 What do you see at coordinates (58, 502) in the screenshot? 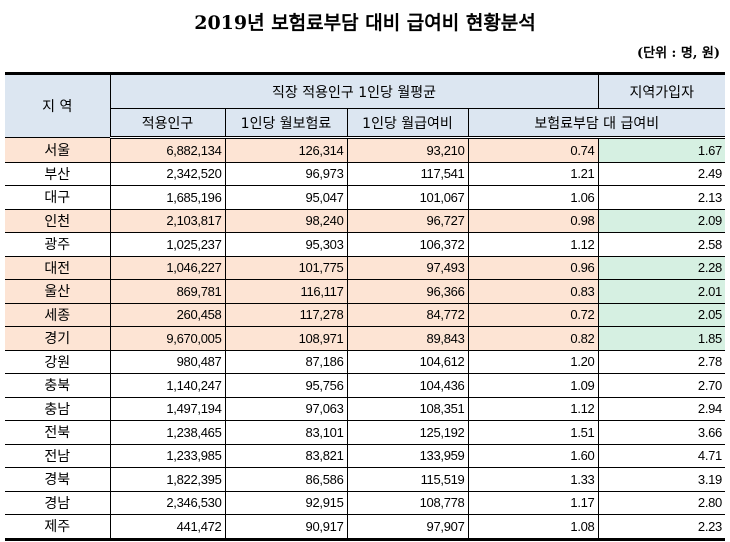
I see `region-cell: 경남` at bounding box center [58, 502].